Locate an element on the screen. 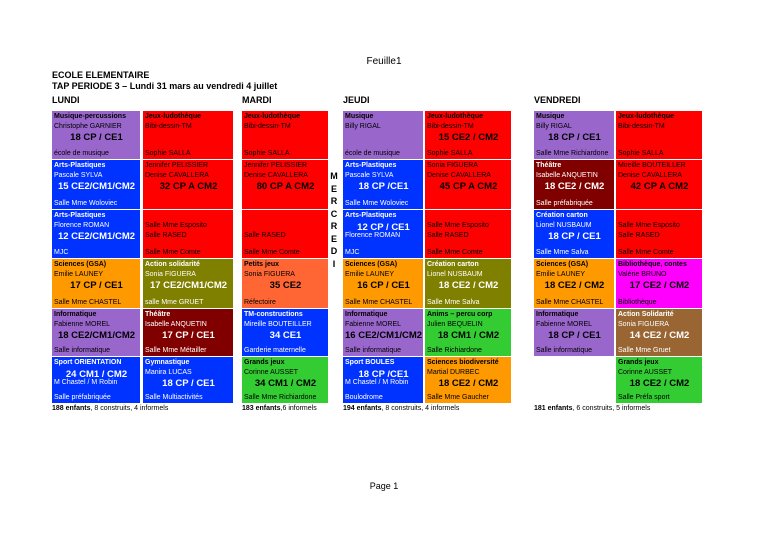 The height and width of the screenshot is (543, 768). group-size: 18 CM1 / CM2 is located at coordinates (468, 335).